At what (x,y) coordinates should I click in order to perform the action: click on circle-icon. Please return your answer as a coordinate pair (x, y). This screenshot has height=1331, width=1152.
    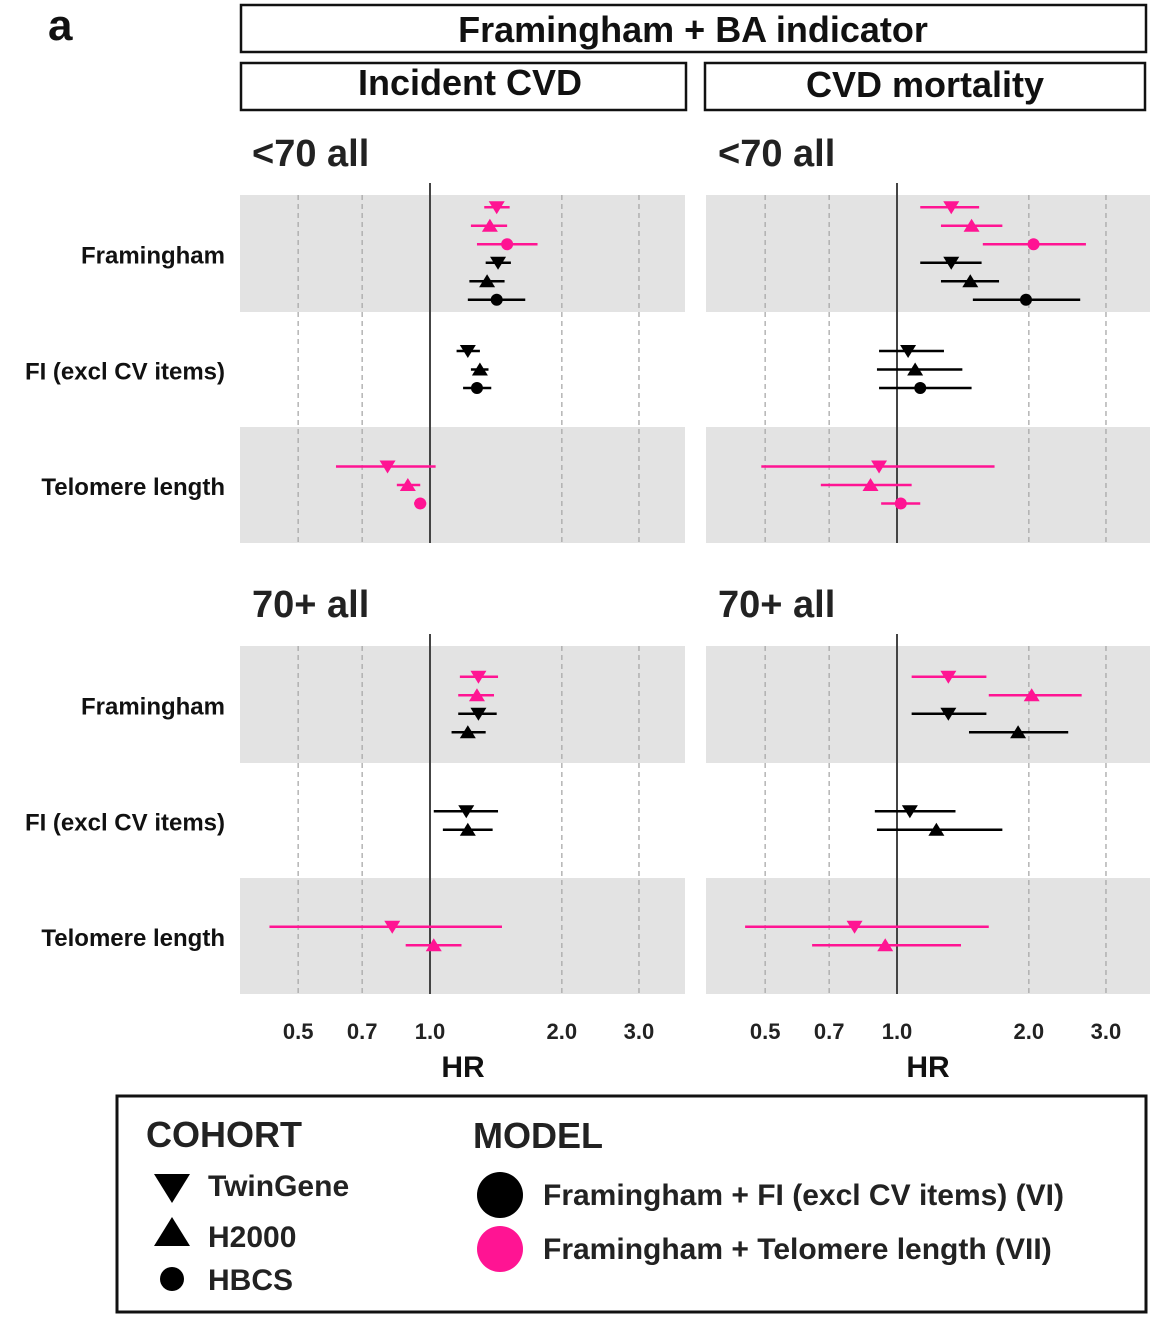
    Looking at the image, I should click on (172, 1279).